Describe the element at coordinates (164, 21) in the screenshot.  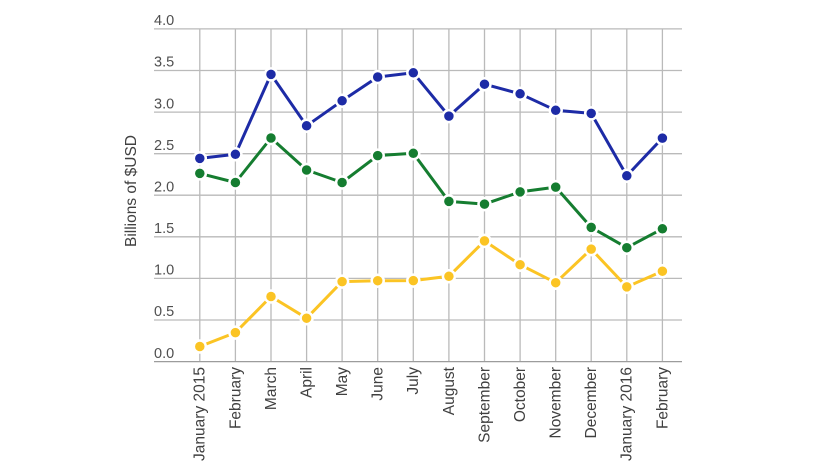
I see `svg-text: 4.0` at that location.